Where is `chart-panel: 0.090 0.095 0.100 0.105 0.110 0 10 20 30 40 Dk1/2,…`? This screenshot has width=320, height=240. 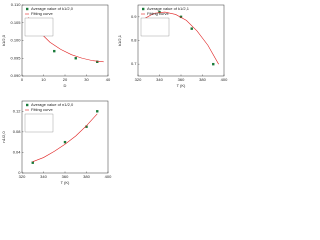
chart-panel: 0.090 0.095 0.100 0.105 0.110 0 10 20 30 40 Dk1/2,… is located at coordinates (56, 45).